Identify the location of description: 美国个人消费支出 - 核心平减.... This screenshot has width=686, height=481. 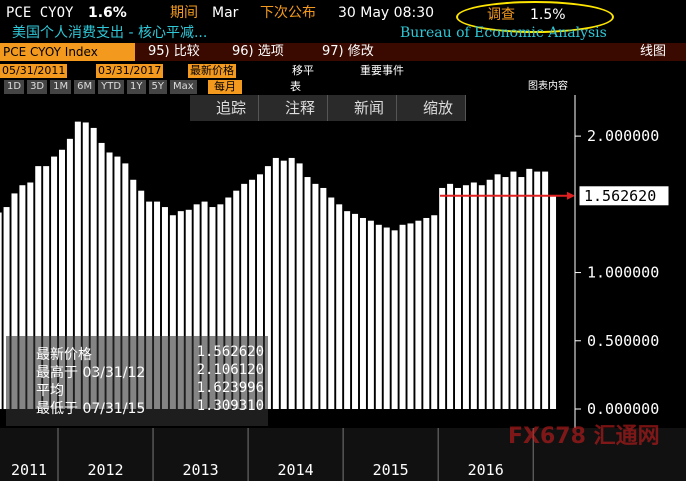
(110, 33).